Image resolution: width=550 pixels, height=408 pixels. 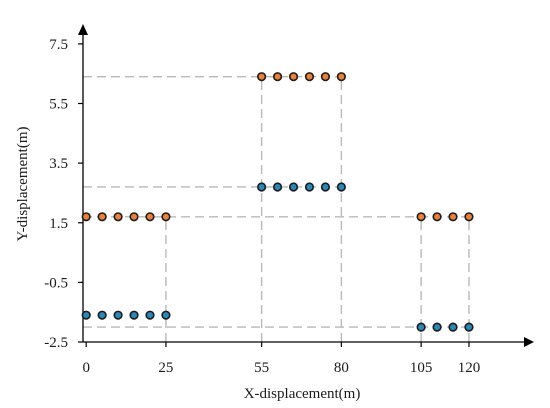 I want to click on x-tick-label: 120, so click(x=469, y=368).